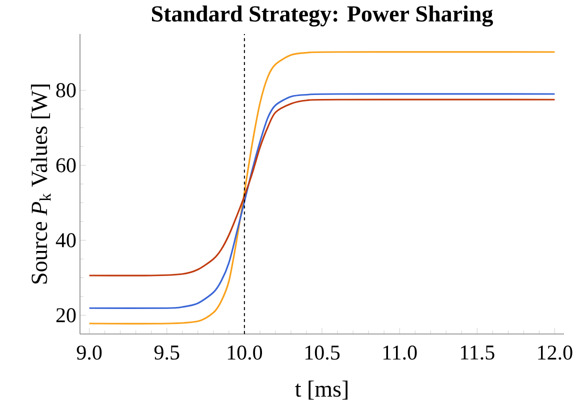 Image resolution: width=579 pixels, height=416 pixels. Describe the element at coordinates (66, 90) in the screenshot. I see `y-tick-label: 80` at that location.